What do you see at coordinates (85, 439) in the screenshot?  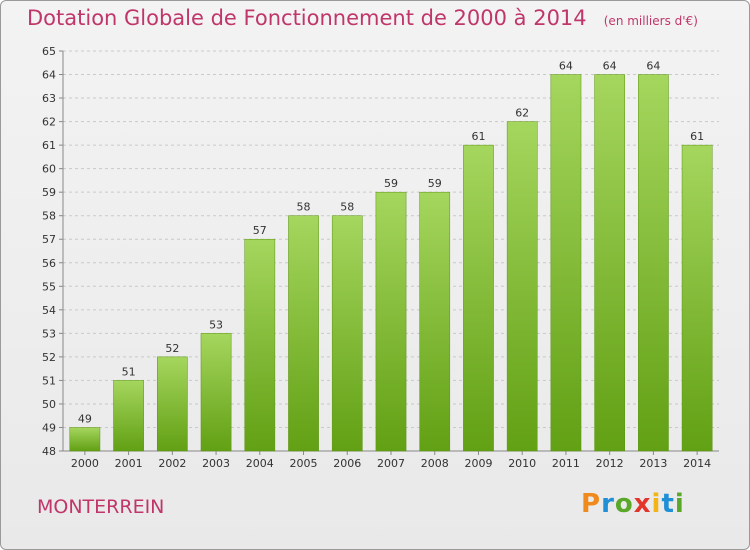 I see `bar-2000` at bounding box center [85, 439].